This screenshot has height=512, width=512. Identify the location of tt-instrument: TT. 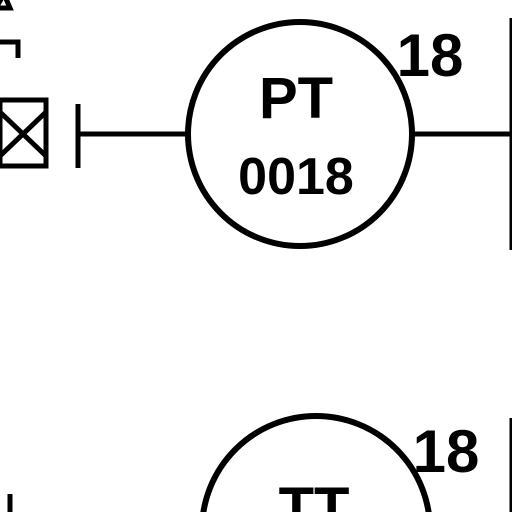
(316, 462).